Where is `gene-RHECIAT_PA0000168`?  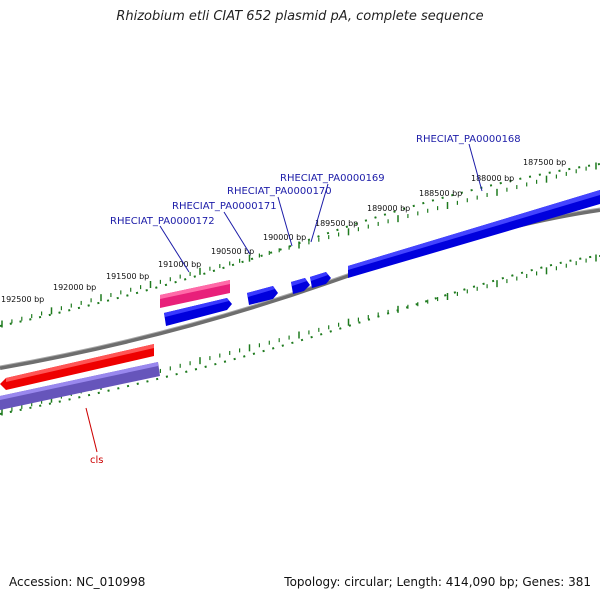
gene-RHECIAT_PA0000168 is located at coordinates (474, 234).